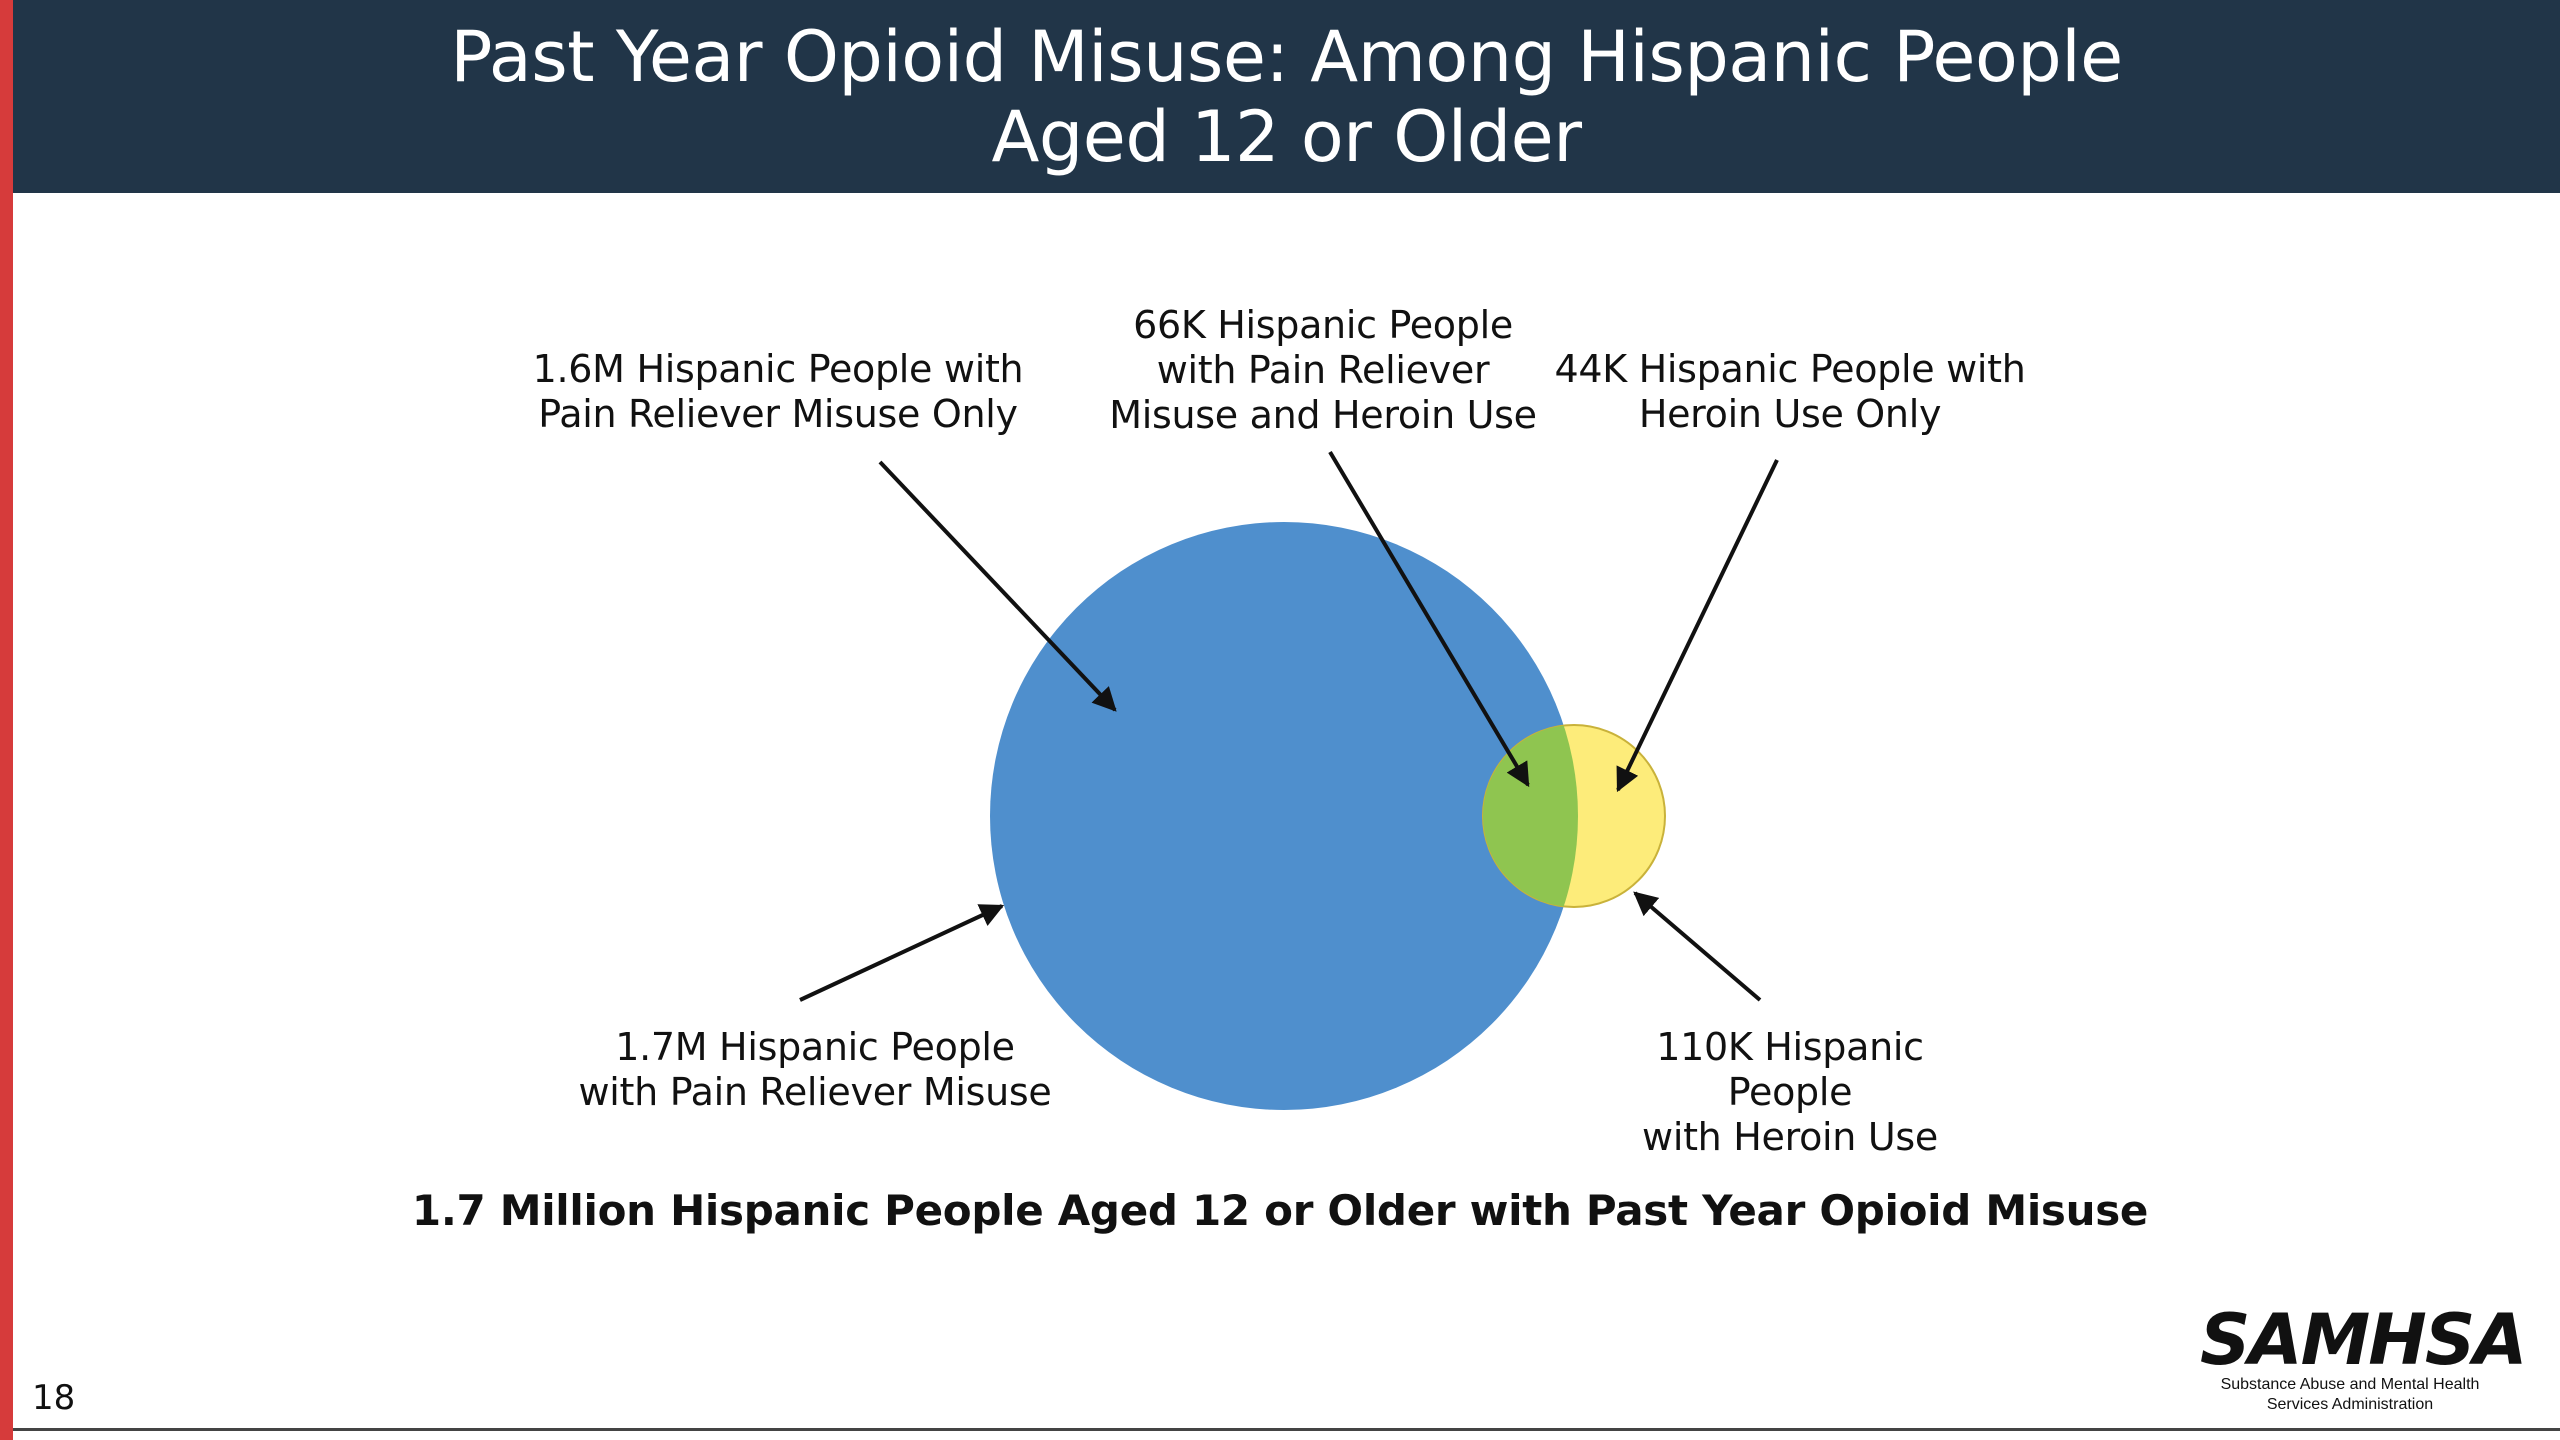 The height and width of the screenshot is (1440, 2560). What do you see at coordinates (1697, 626) in the screenshot?
I see `arrow-heroin-only` at bounding box center [1697, 626].